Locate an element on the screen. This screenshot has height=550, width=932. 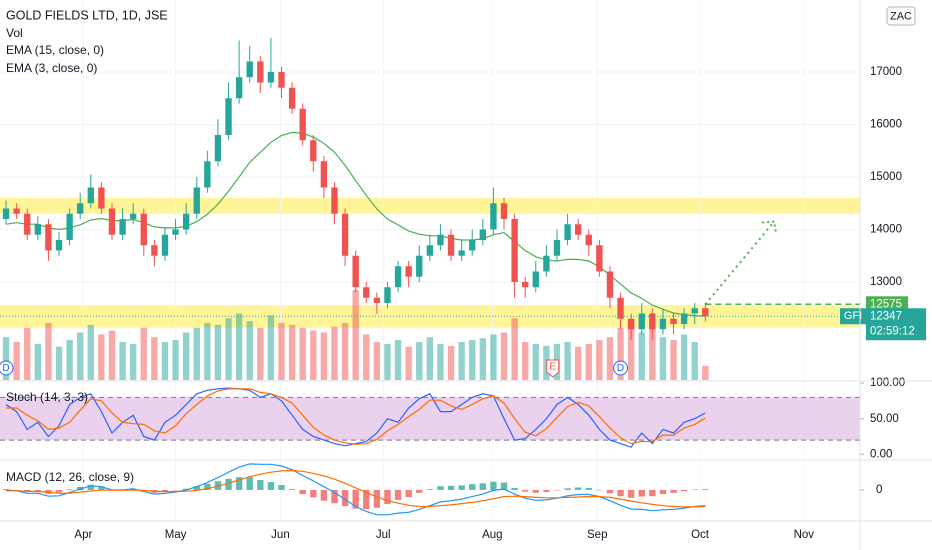
event-label: E is located at coordinates (552, 367).